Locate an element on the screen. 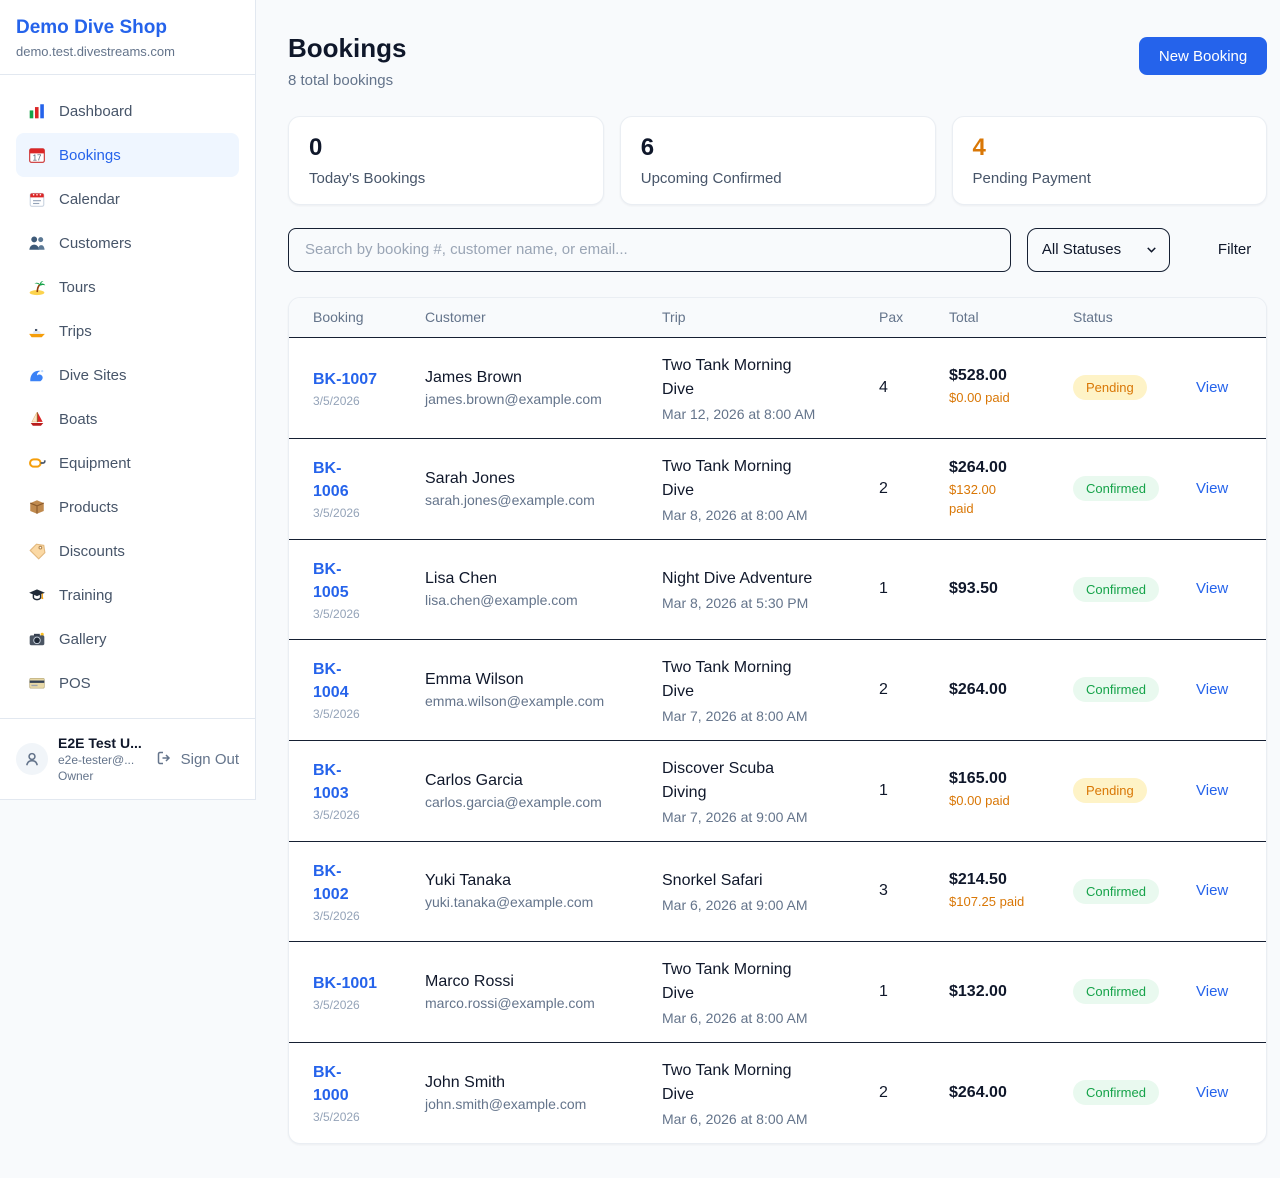  sidebar-item-discounts: Discounts is located at coordinates (127, 551).